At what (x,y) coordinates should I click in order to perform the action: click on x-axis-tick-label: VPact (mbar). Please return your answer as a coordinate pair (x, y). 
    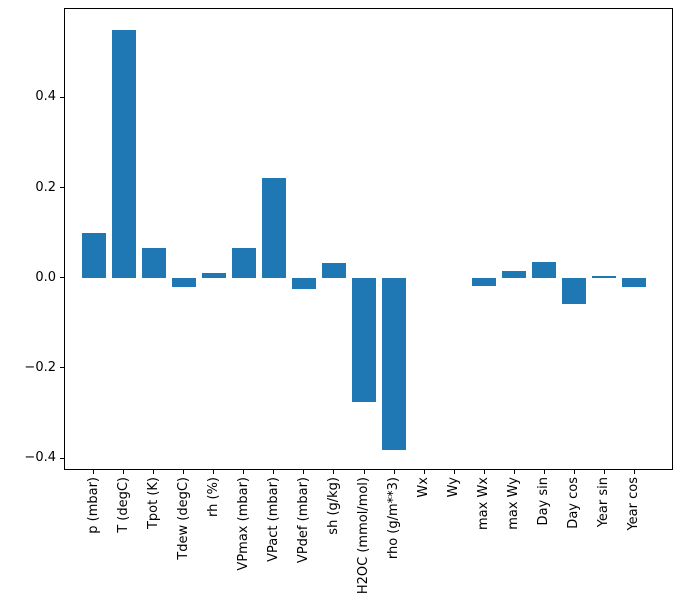
    Looking at the image, I should click on (273, 519).